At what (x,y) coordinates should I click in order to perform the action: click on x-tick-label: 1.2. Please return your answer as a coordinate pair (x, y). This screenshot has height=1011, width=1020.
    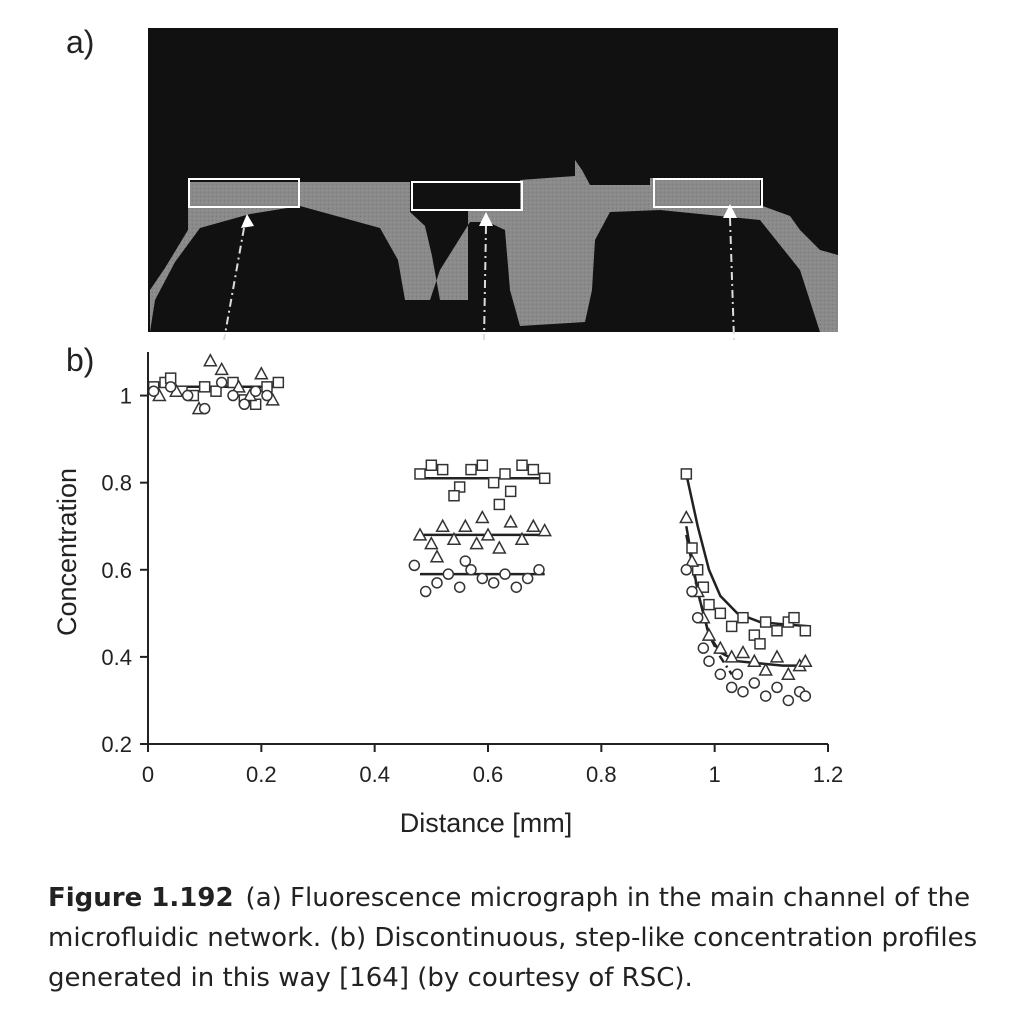
    Looking at the image, I should click on (828, 774).